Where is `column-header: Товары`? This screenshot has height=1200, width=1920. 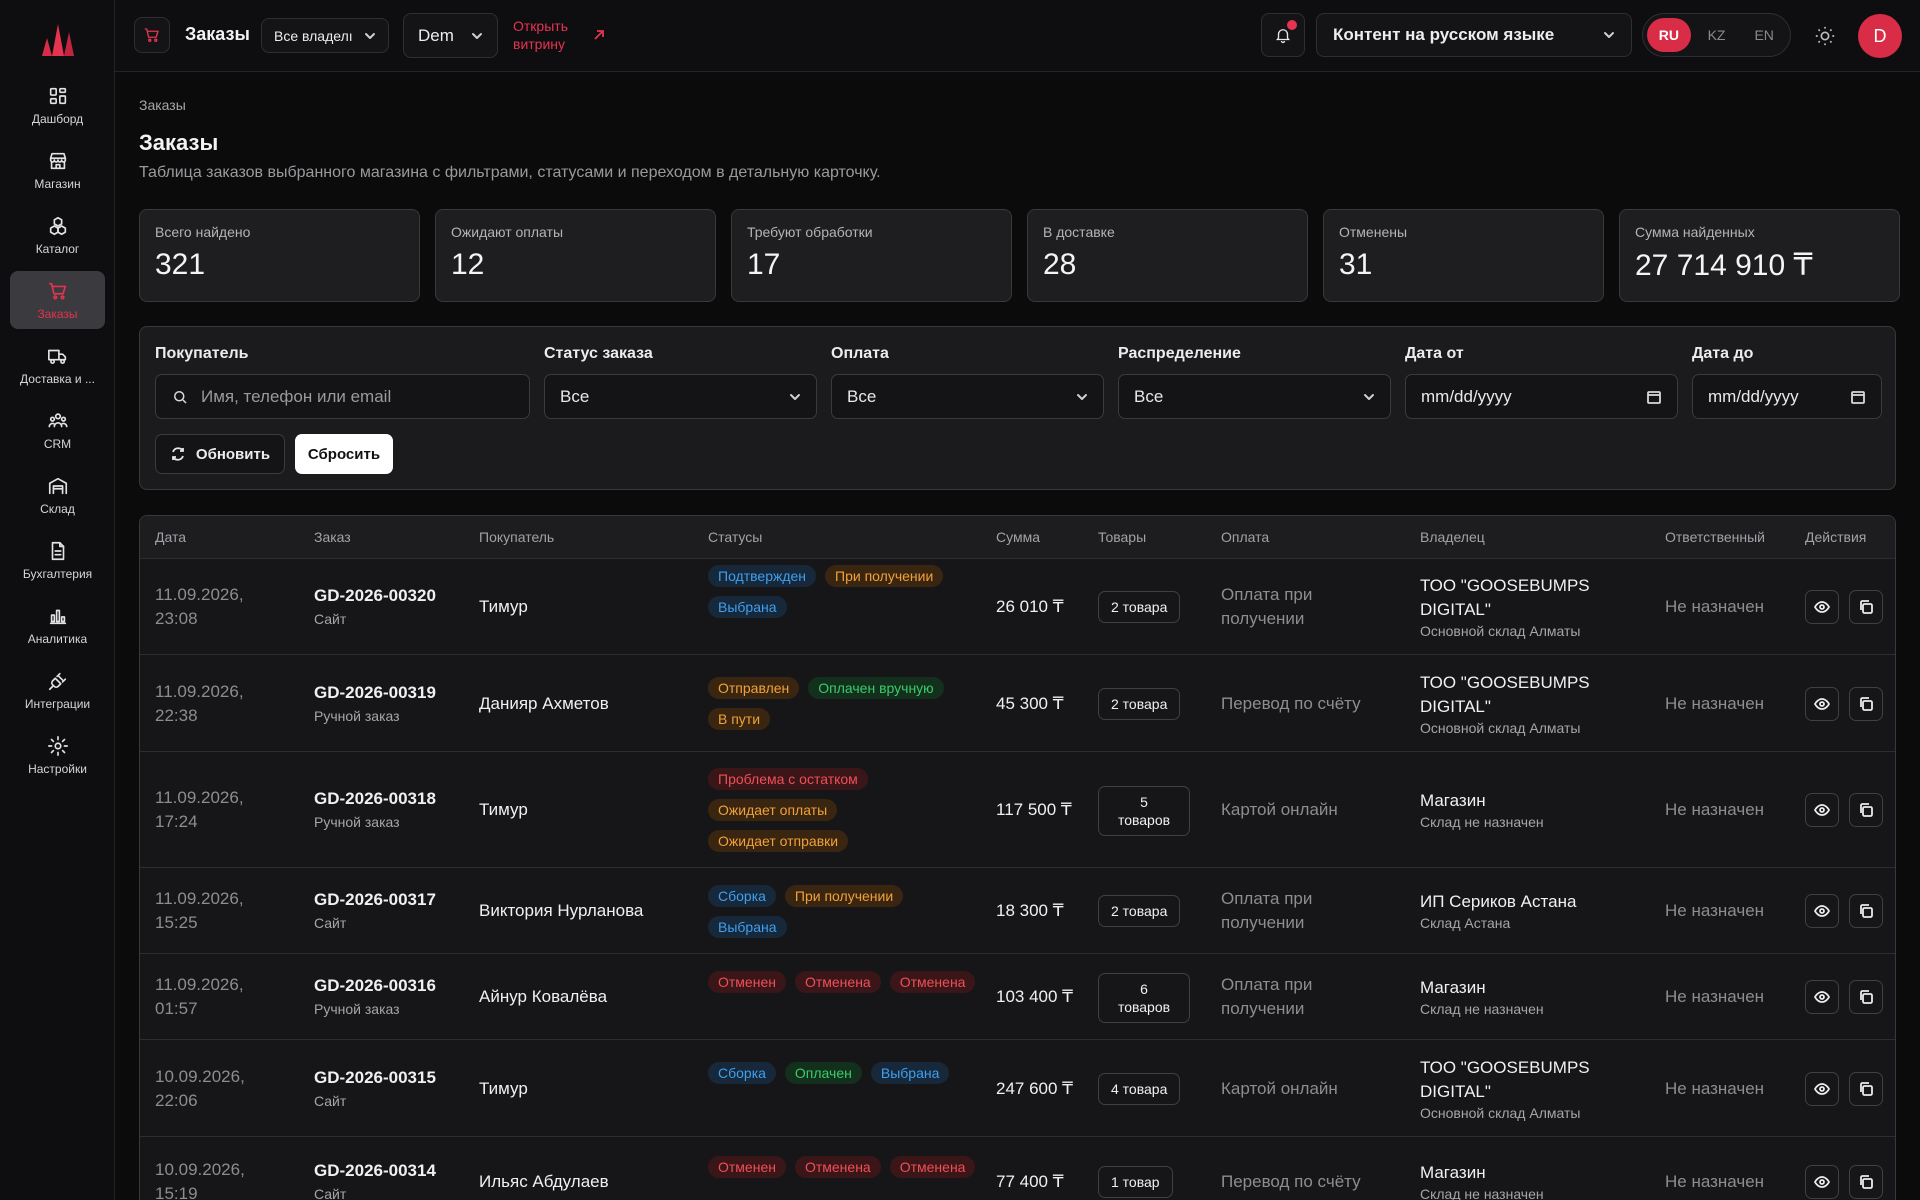 column-header: Товары is located at coordinates (1122, 537).